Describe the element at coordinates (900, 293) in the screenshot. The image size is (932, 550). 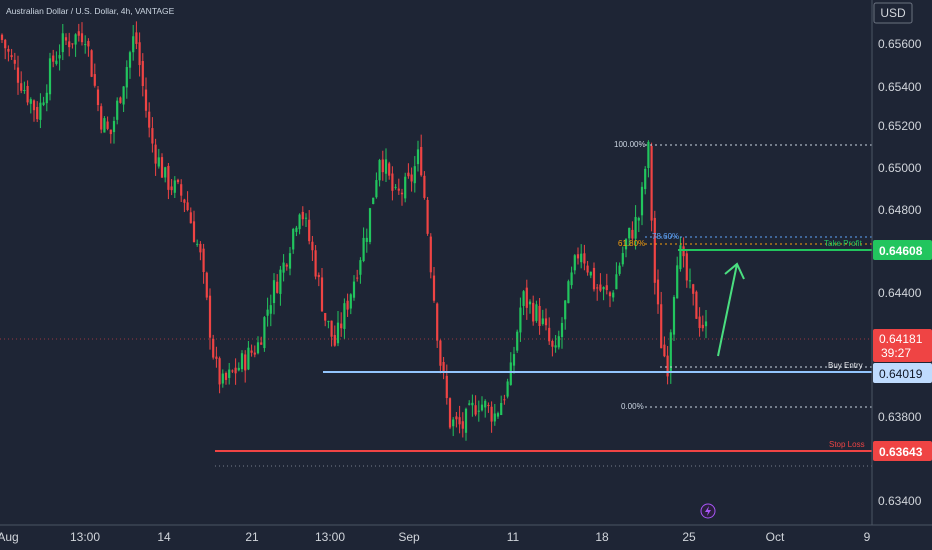
I see `y-tick: 0.64400` at that location.